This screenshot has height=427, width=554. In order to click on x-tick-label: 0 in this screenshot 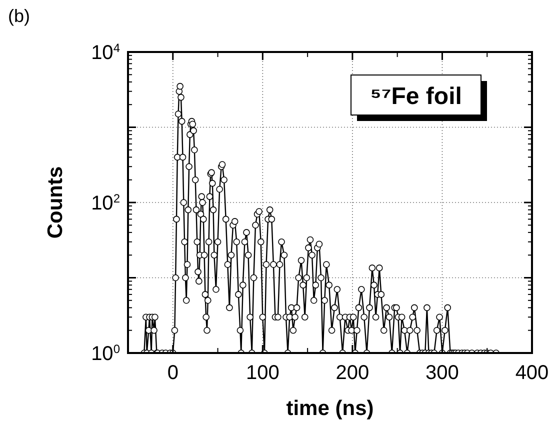, I will do `click(172, 373)`.